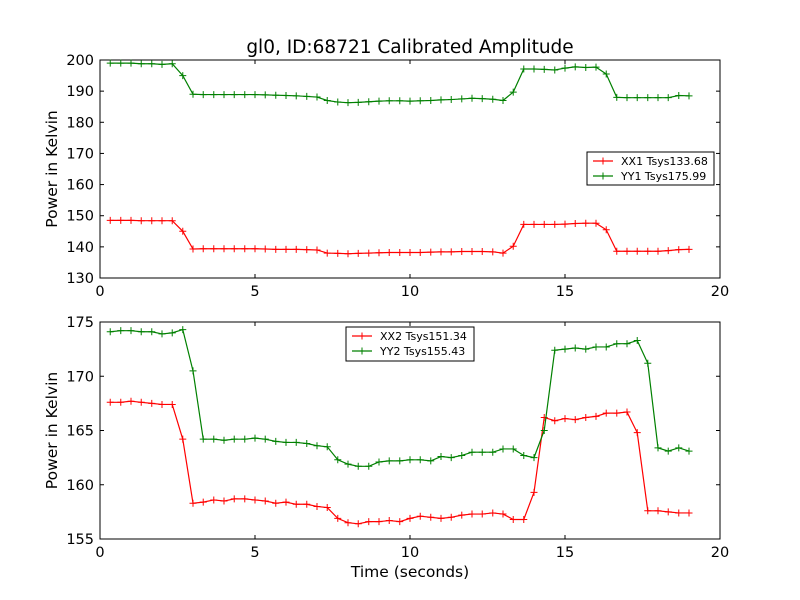  Describe the element at coordinates (409, 572) in the screenshot. I see `x-axis-label: Time (seconds)` at that location.